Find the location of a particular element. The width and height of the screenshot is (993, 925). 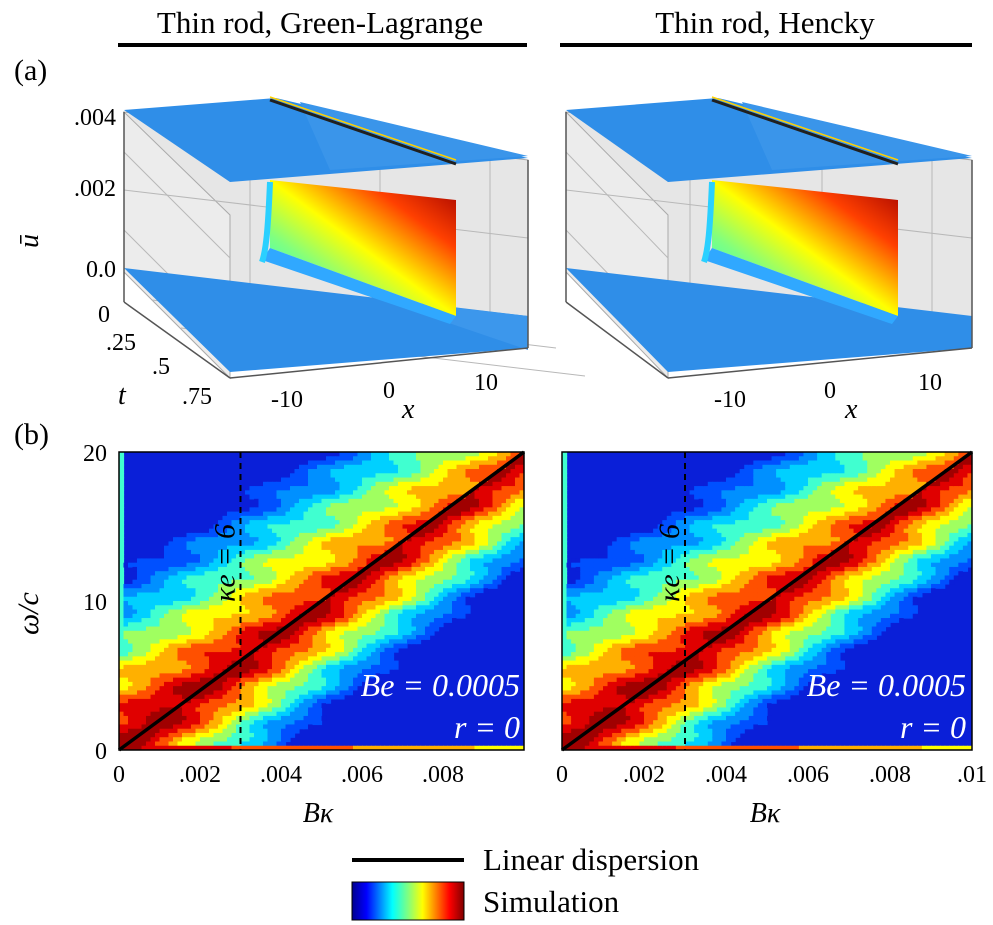

surface-floor is located at coordinates (769, 320).